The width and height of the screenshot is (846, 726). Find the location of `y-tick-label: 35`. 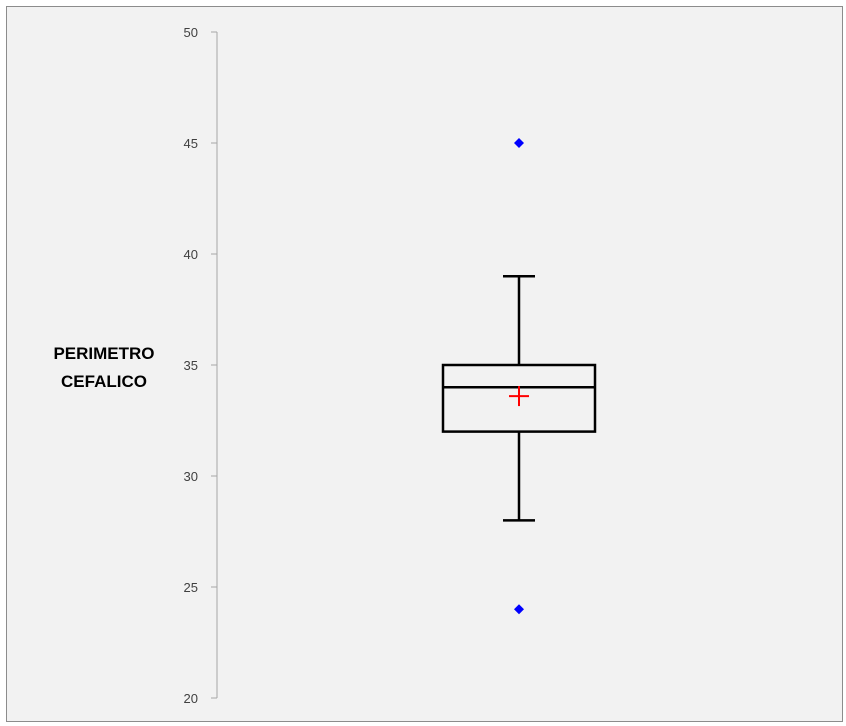

y-tick-label: 35 is located at coordinates (191, 365).